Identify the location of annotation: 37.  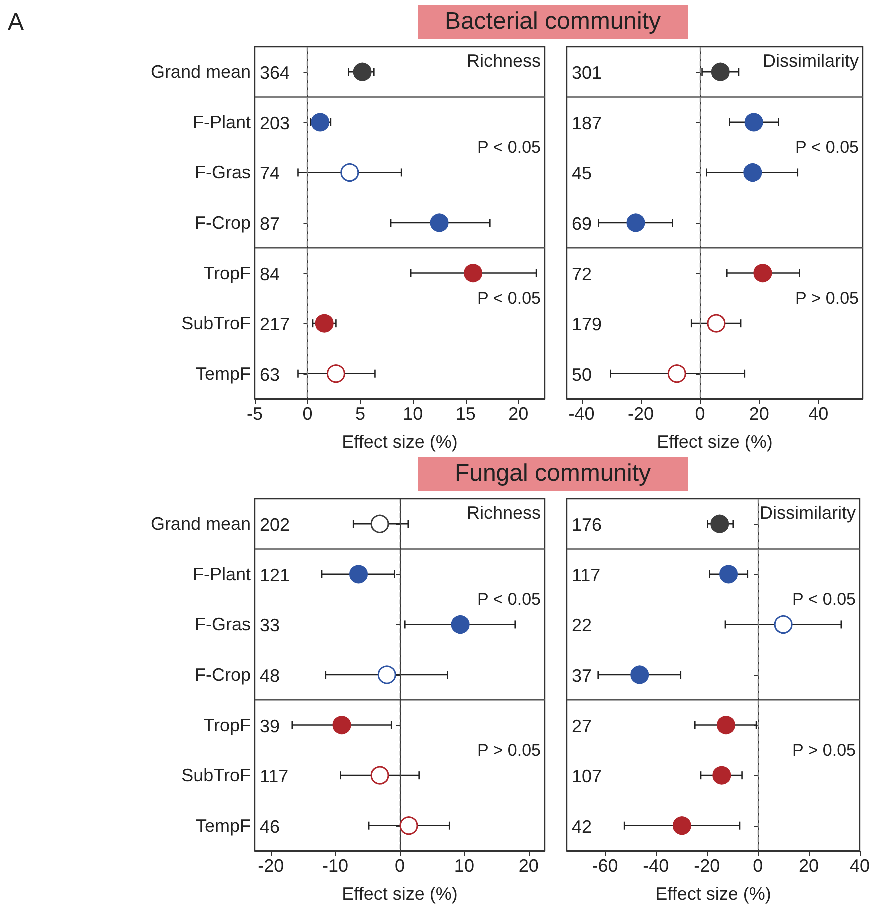
(582, 676).